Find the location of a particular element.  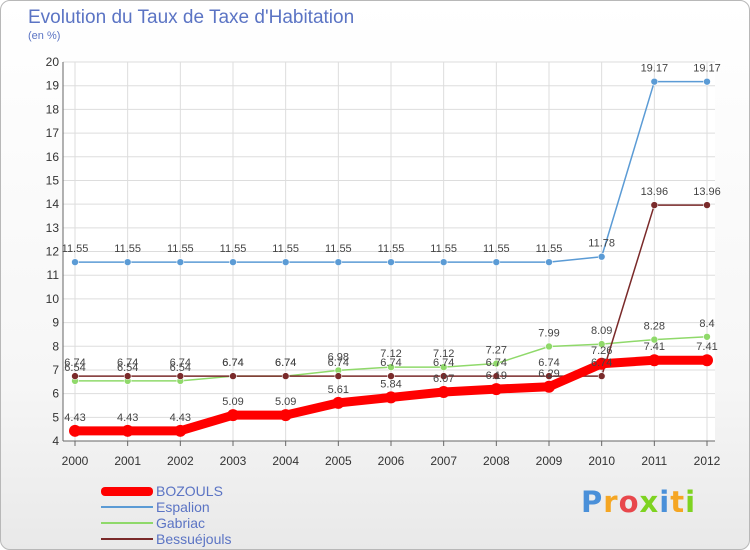

x-tick-label: 2002 is located at coordinates (180, 461).